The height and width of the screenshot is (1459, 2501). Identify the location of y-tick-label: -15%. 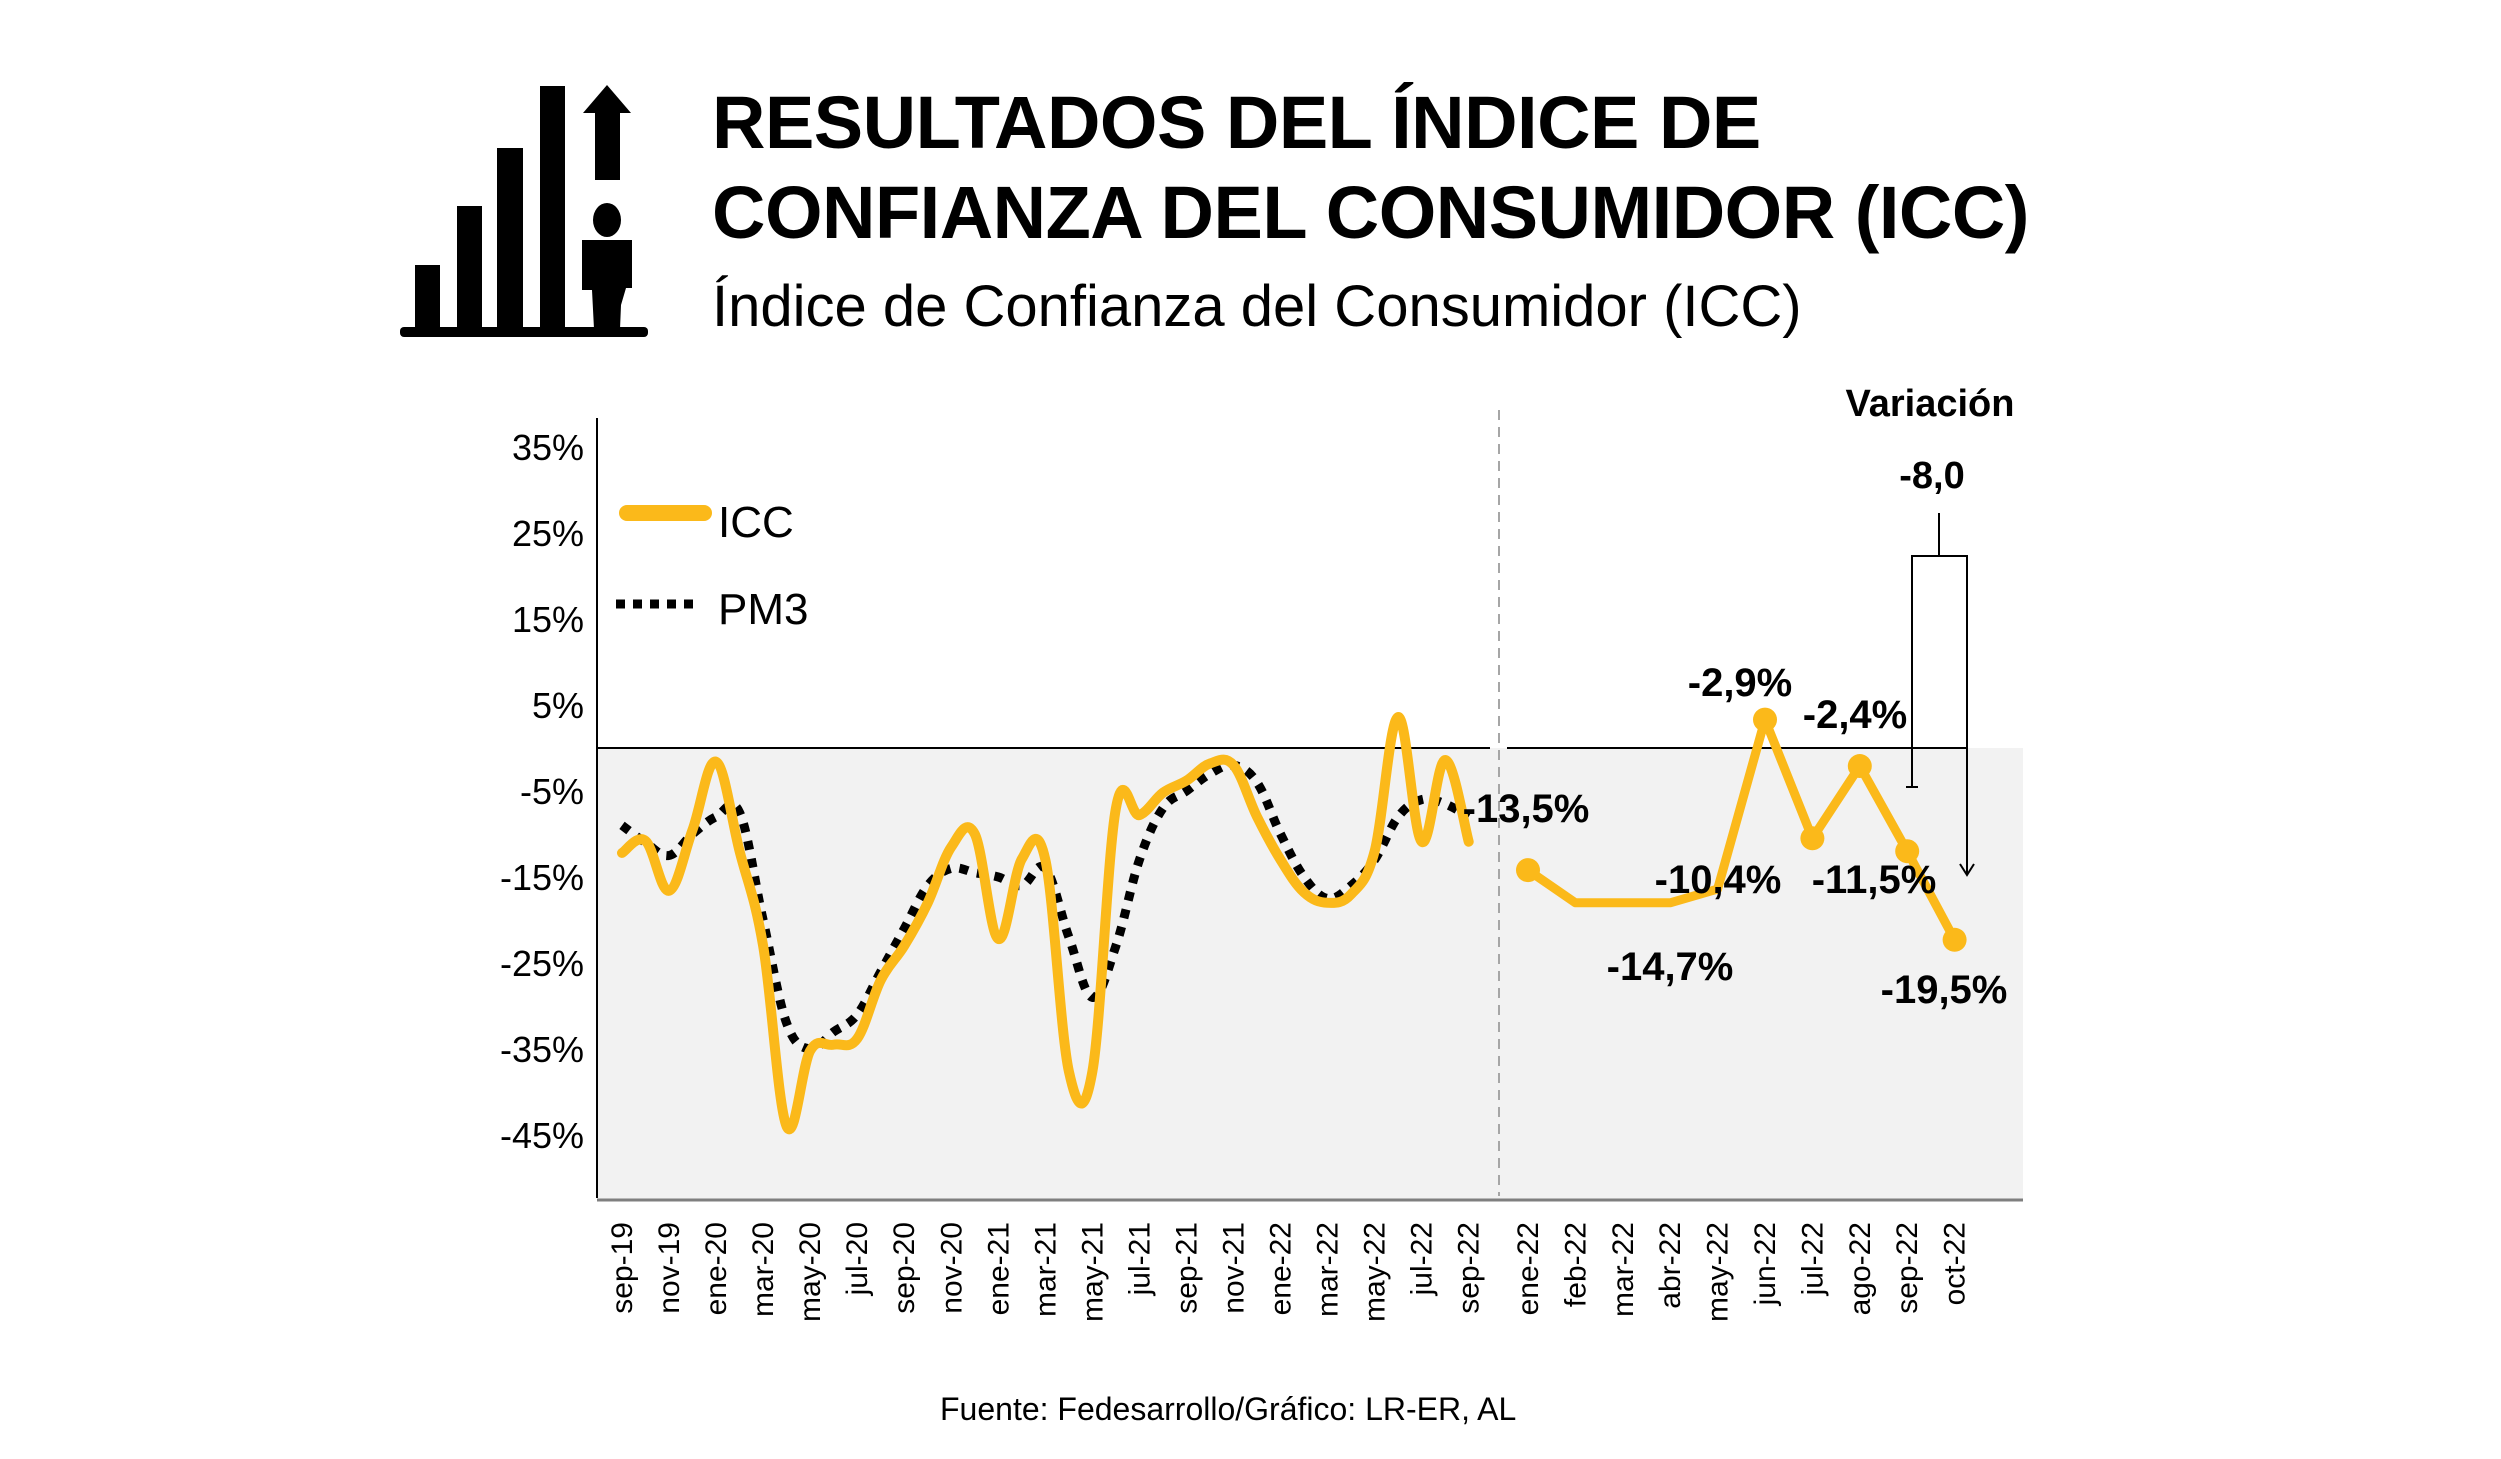
(542, 877).